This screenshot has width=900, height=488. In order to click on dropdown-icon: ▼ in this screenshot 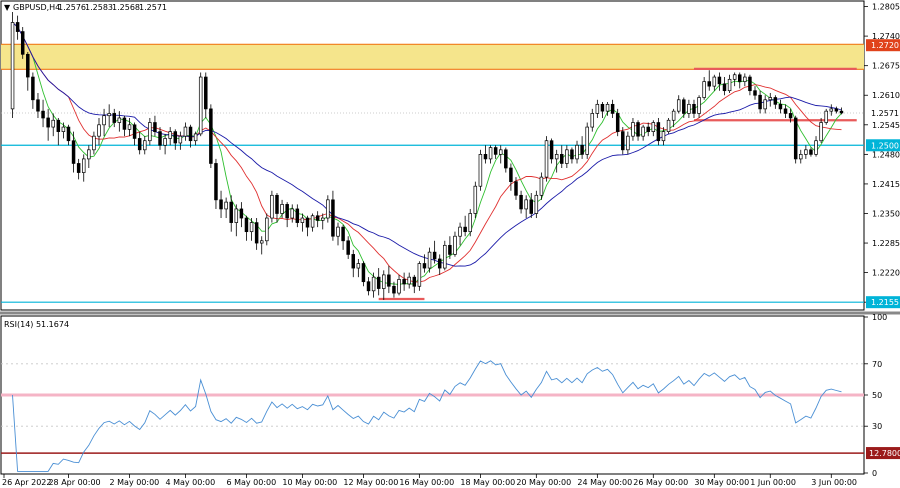, I will do `click(7, 7)`.